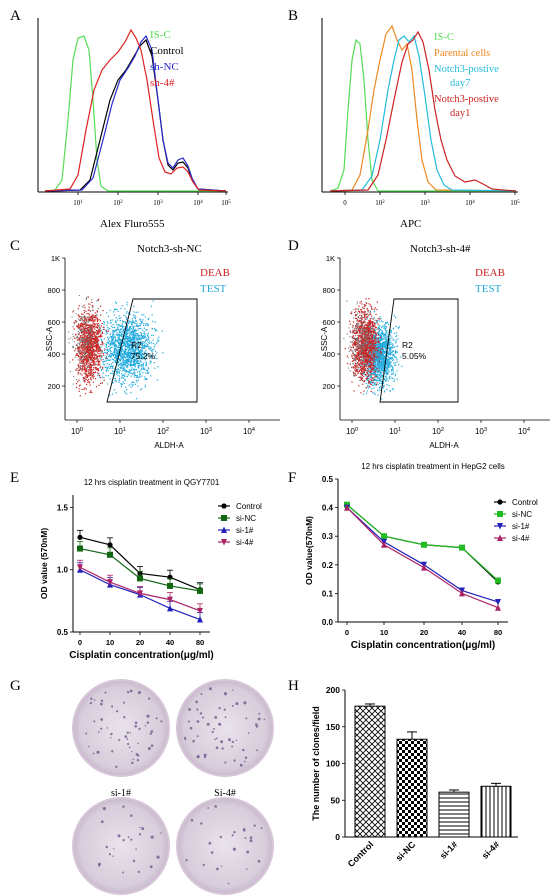 The image size is (550, 896). Describe the element at coordinates (345, 203) in the screenshot. I see `histogram-b-tick: 0` at that location.